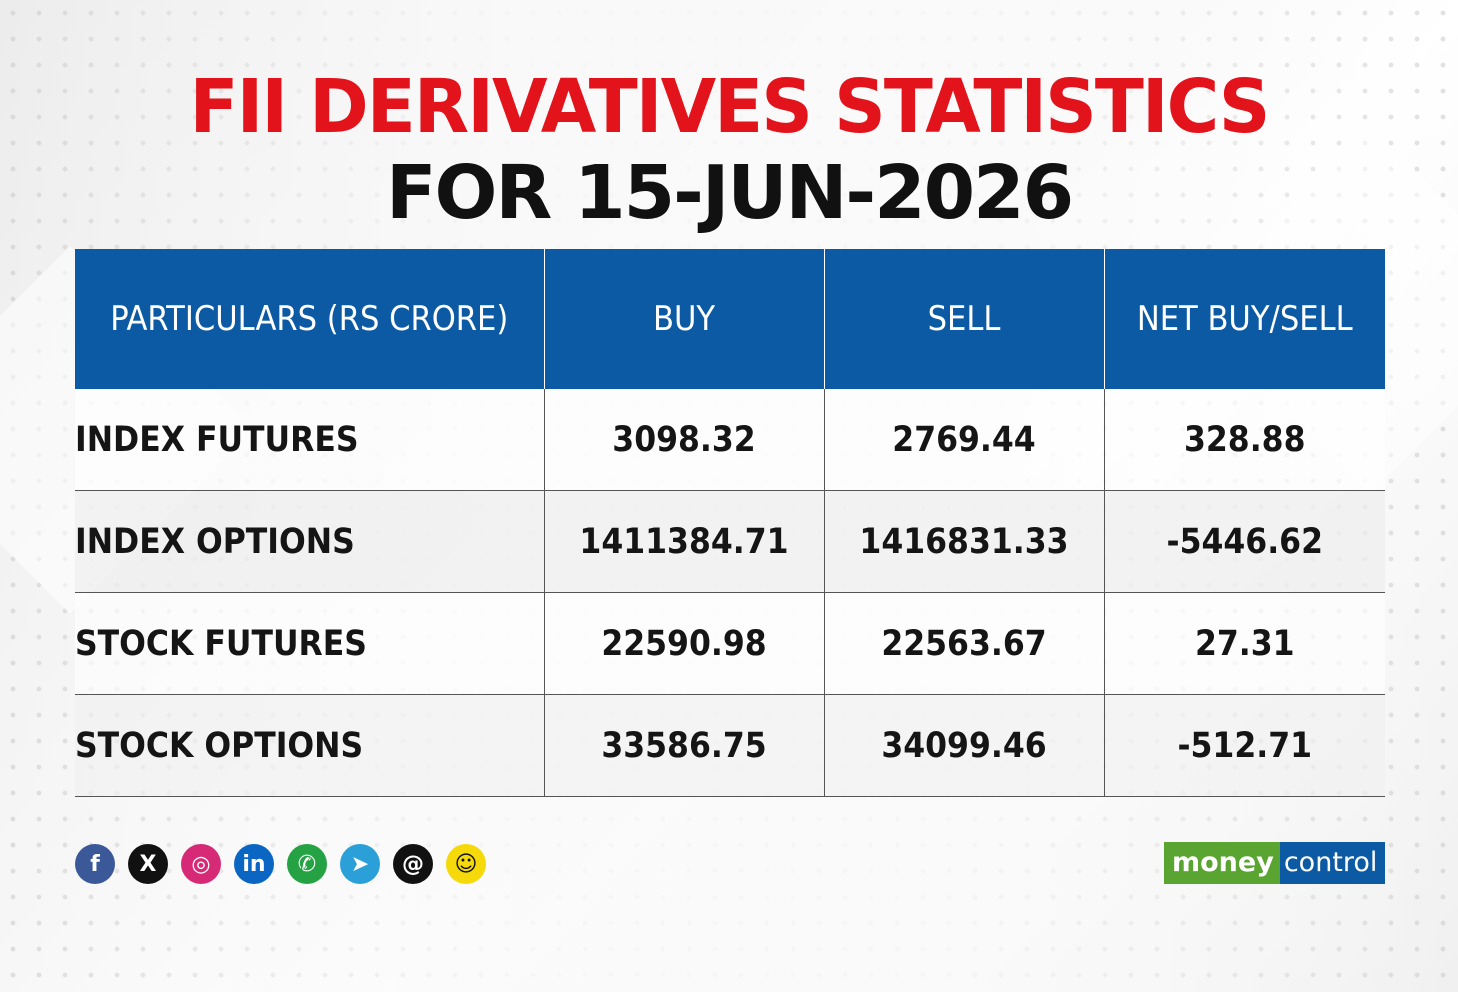 The width and height of the screenshot is (1458, 992). I want to click on header-buy: BUY, so click(684, 319).